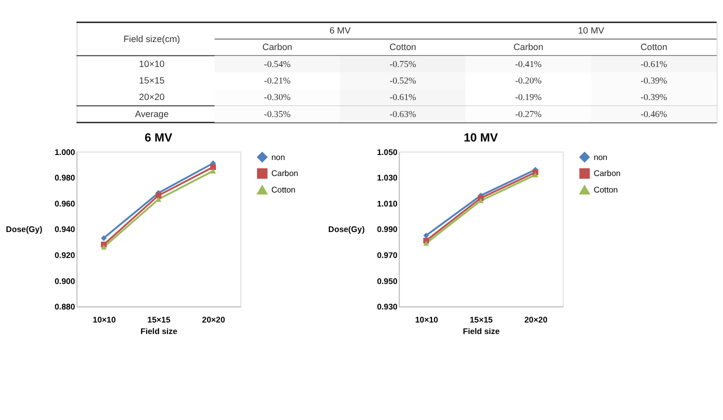 The image size is (723, 420). What do you see at coordinates (528, 63) in the screenshot?
I see `data-label: -0.41%` at bounding box center [528, 63].